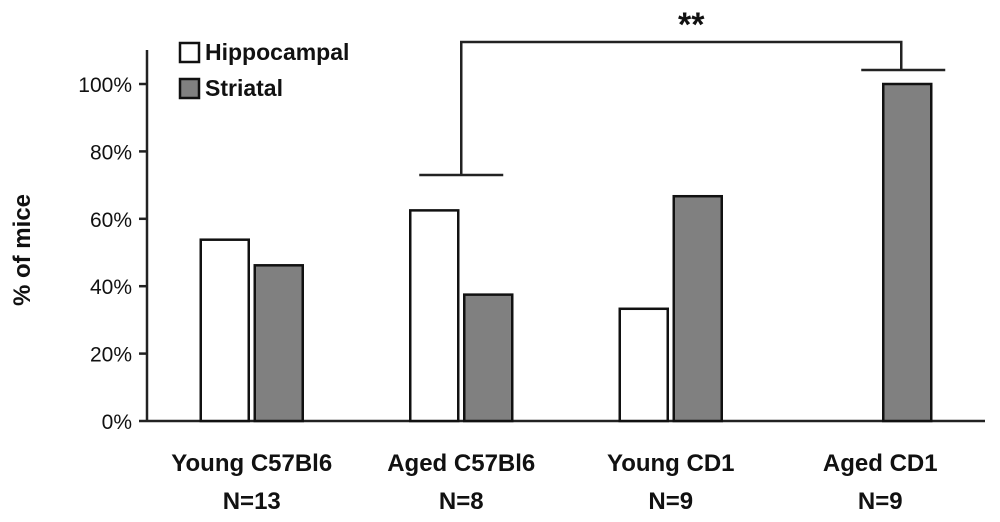  What do you see at coordinates (189, 88) in the screenshot?
I see `legend-swatch-striatal` at bounding box center [189, 88].